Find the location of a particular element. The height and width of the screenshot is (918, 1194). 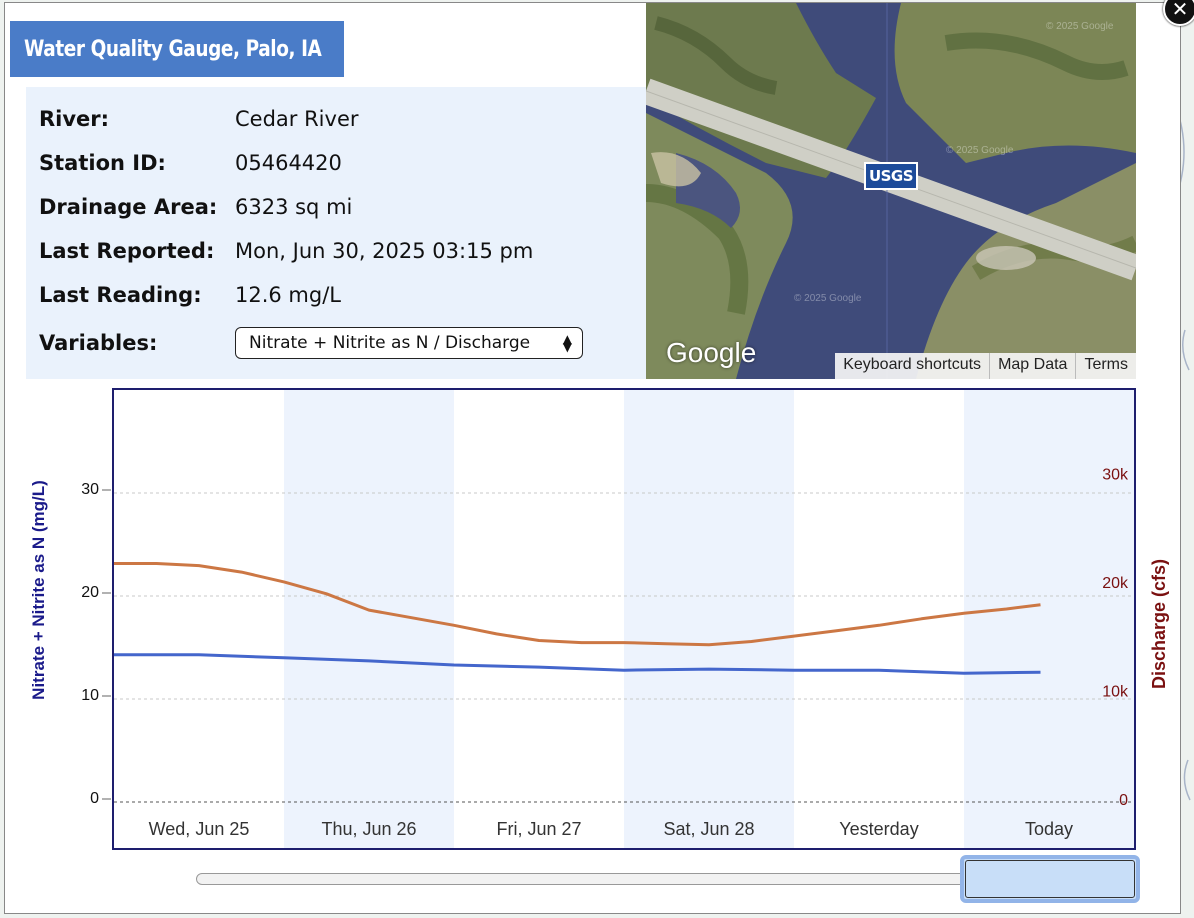

variables-select-value: Nitrate + Nitrite as N / Discharge is located at coordinates (390, 343).